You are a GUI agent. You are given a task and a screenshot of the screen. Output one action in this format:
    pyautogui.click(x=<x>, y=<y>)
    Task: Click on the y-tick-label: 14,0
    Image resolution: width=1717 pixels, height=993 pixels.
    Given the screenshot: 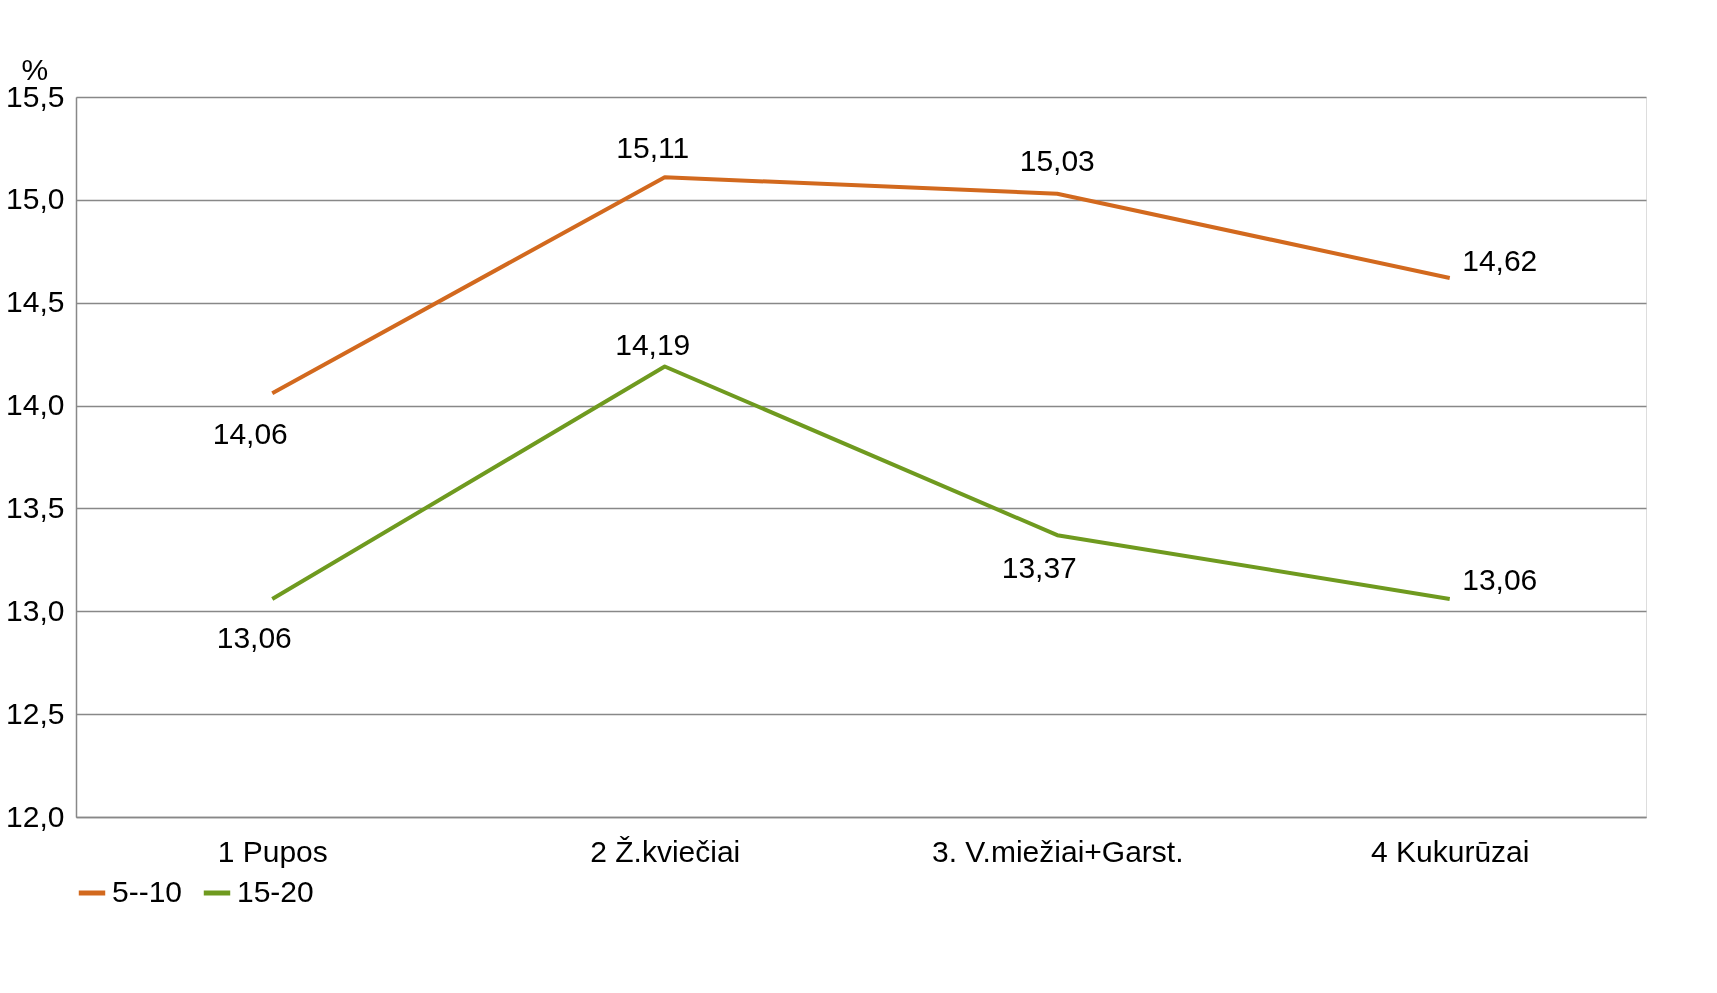 What is the action you would take?
    pyautogui.click(x=35, y=405)
    